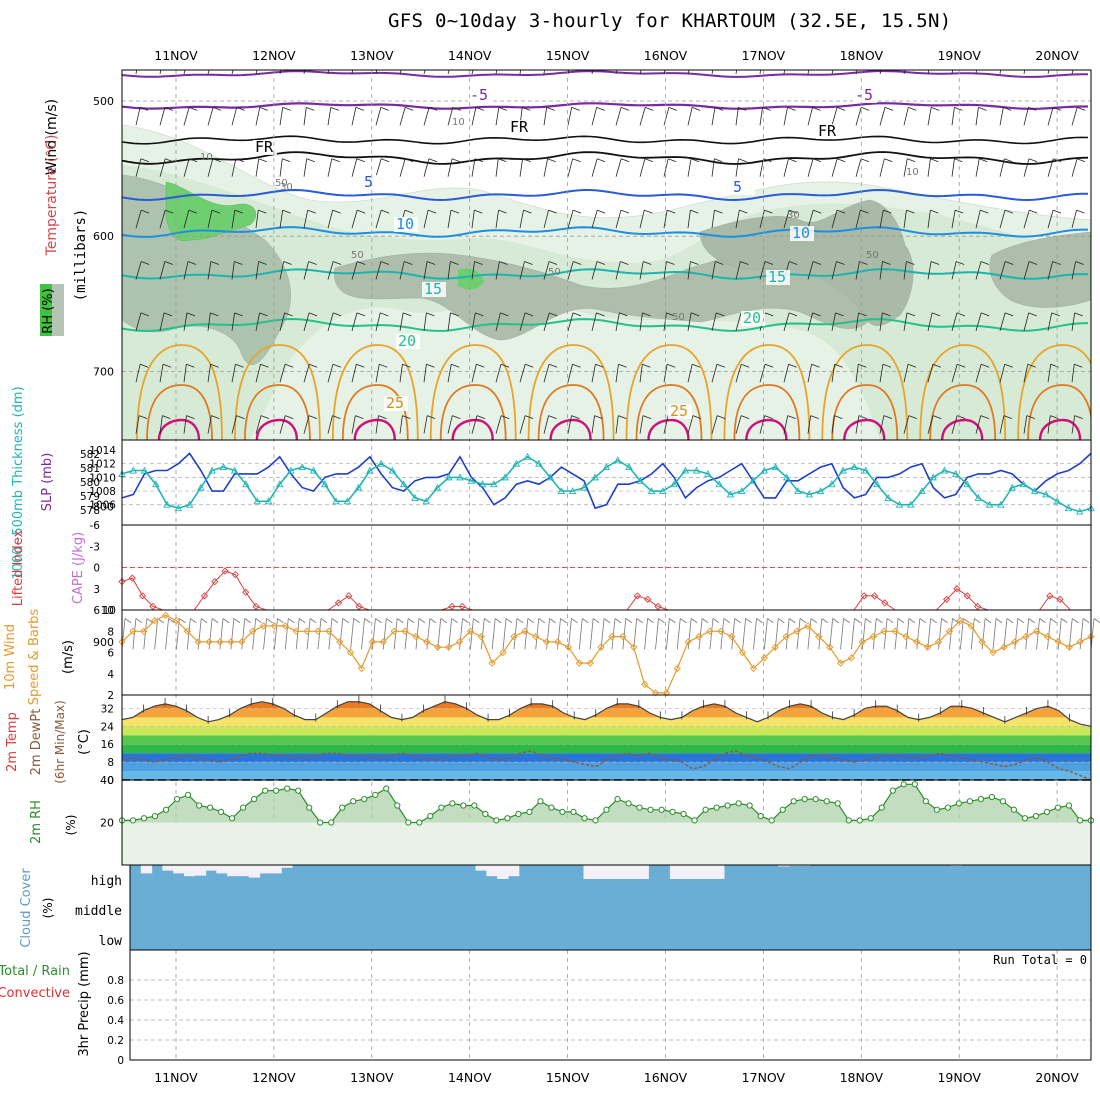  I want to click on isotherm-label: FR, so click(827, 131).